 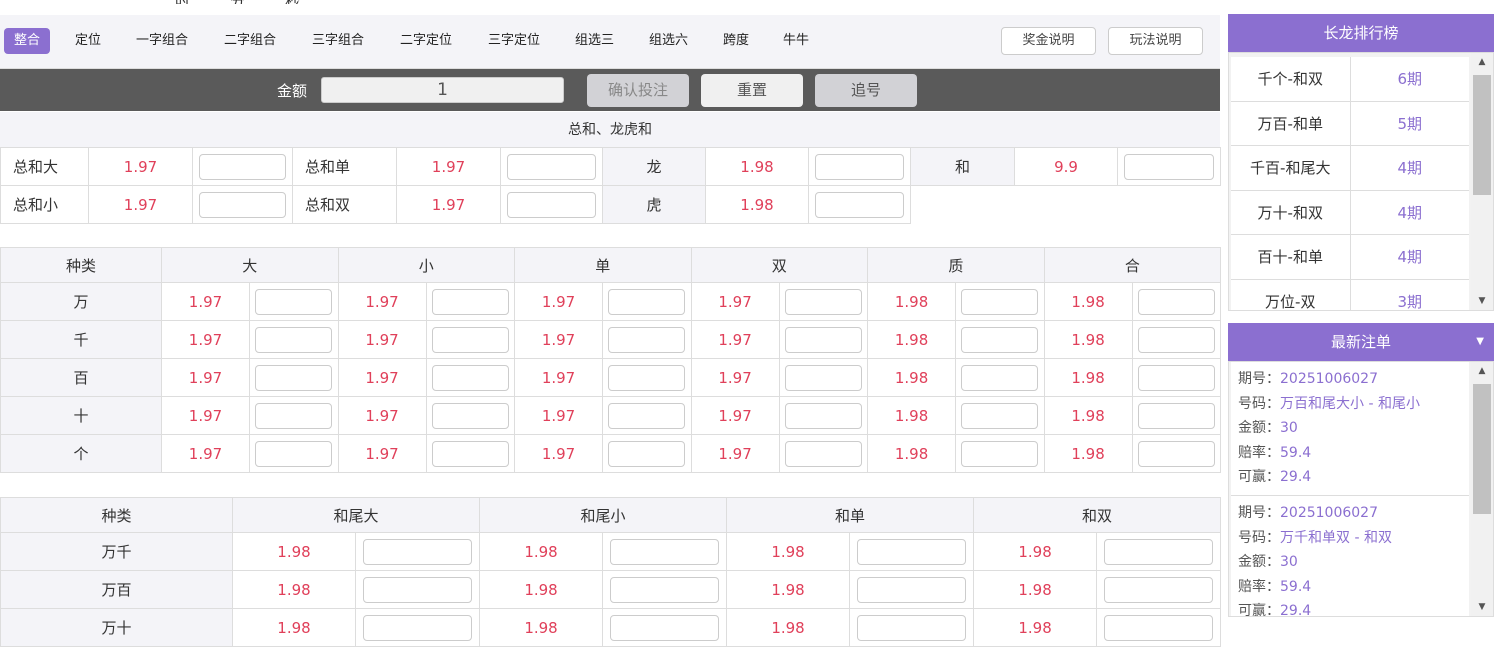 What do you see at coordinates (1409, 123) in the screenshot?
I see `item-streak: 5期` at bounding box center [1409, 123].